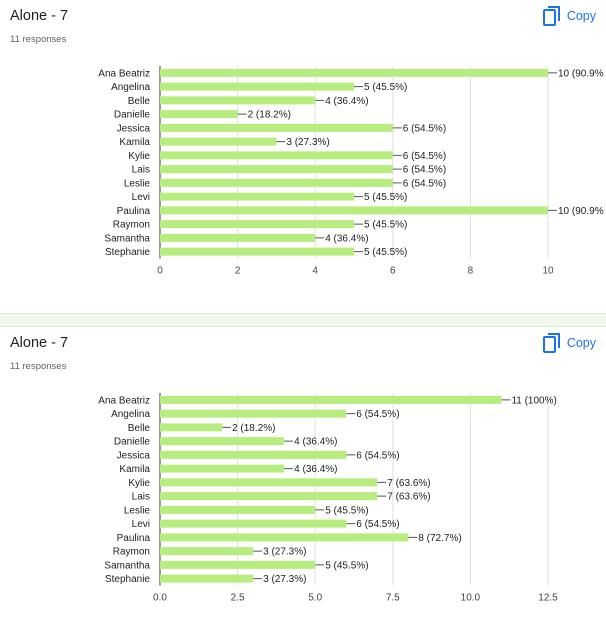 The height and width of the screenshot is (640, 606). What do you see at coordinates (160, 598) in the screenshot?
I see `x-tick-label: 0.0` at bounding box center [160, 598].